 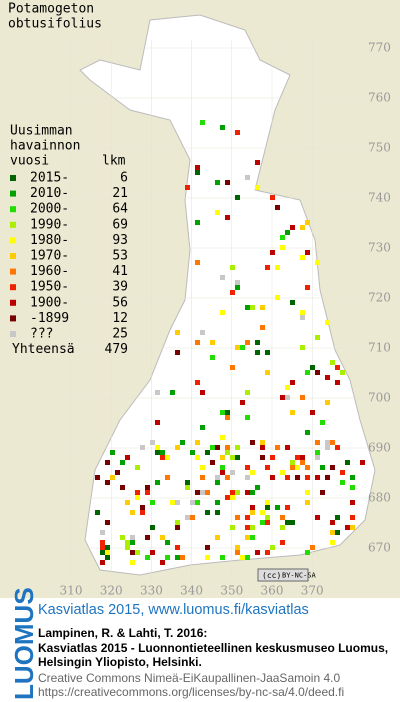 I want to click on northing-label: 700, so click(x=379, y=398).